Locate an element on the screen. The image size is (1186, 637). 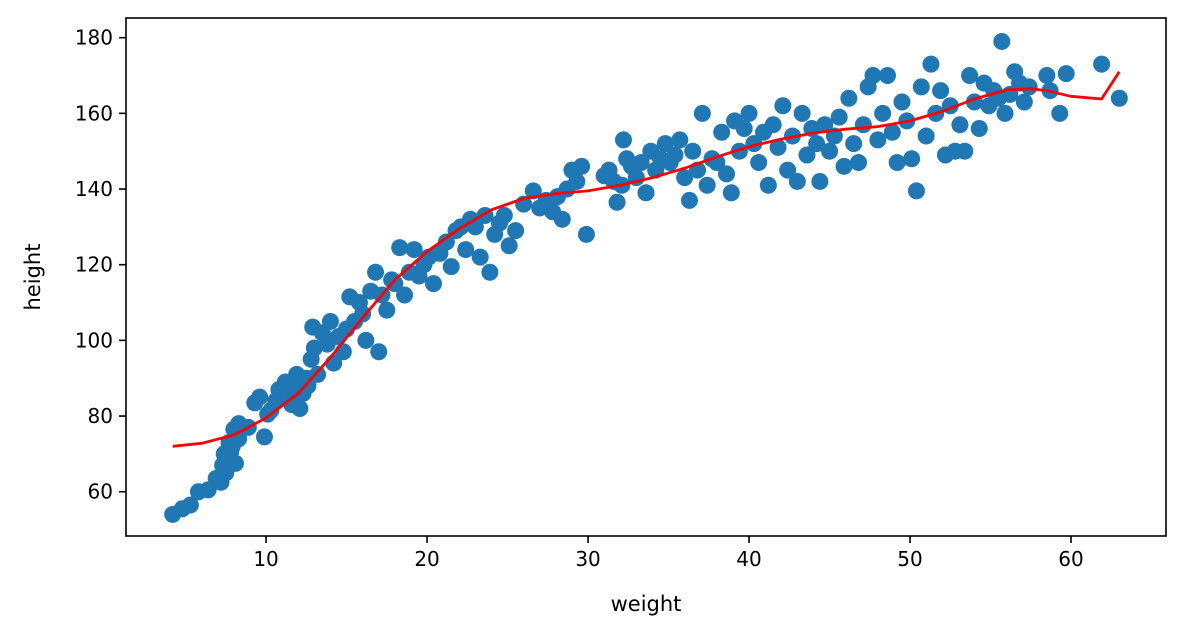
x-tick-label: 30 is located at coordinates (587, 559).